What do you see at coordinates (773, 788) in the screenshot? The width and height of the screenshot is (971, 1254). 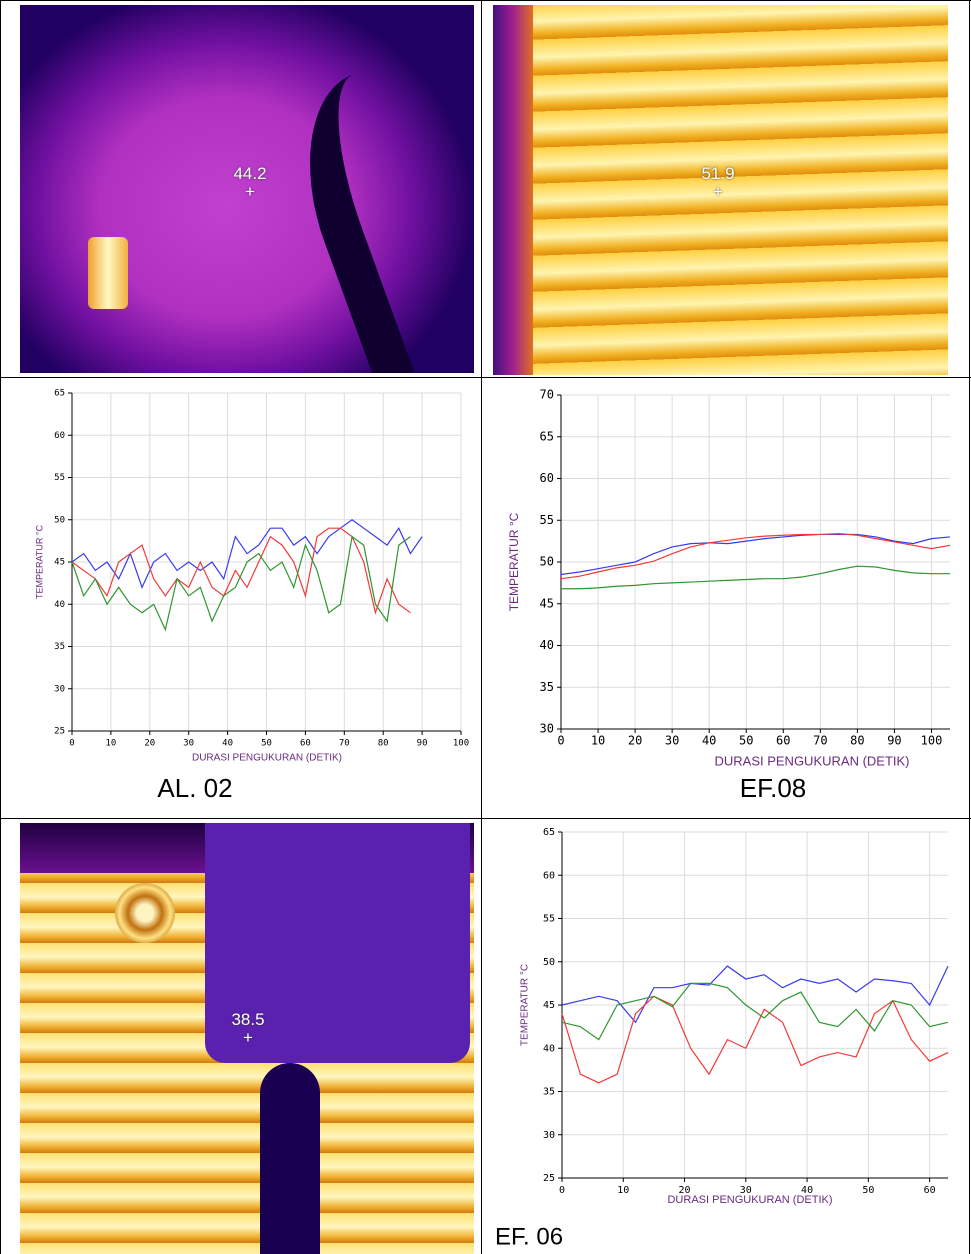 I see `caption: EF.08` at bounding box center [773, 788].